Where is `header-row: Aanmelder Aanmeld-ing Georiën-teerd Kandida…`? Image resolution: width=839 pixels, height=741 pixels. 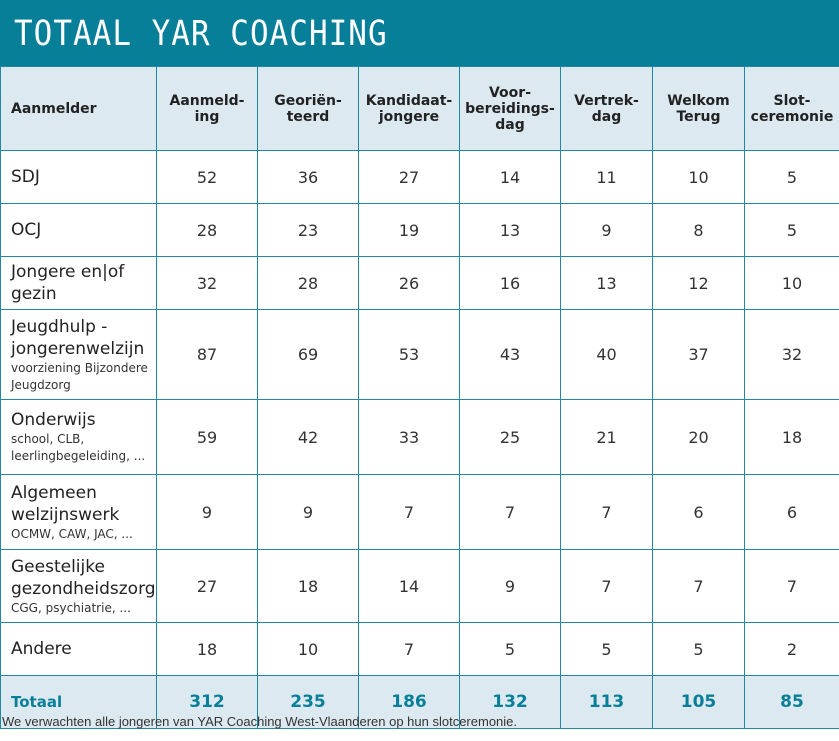
header-row: Aanmelder Aanmeld-ing Georiën-teerd Kandida… is located at coordinates (419, 108).